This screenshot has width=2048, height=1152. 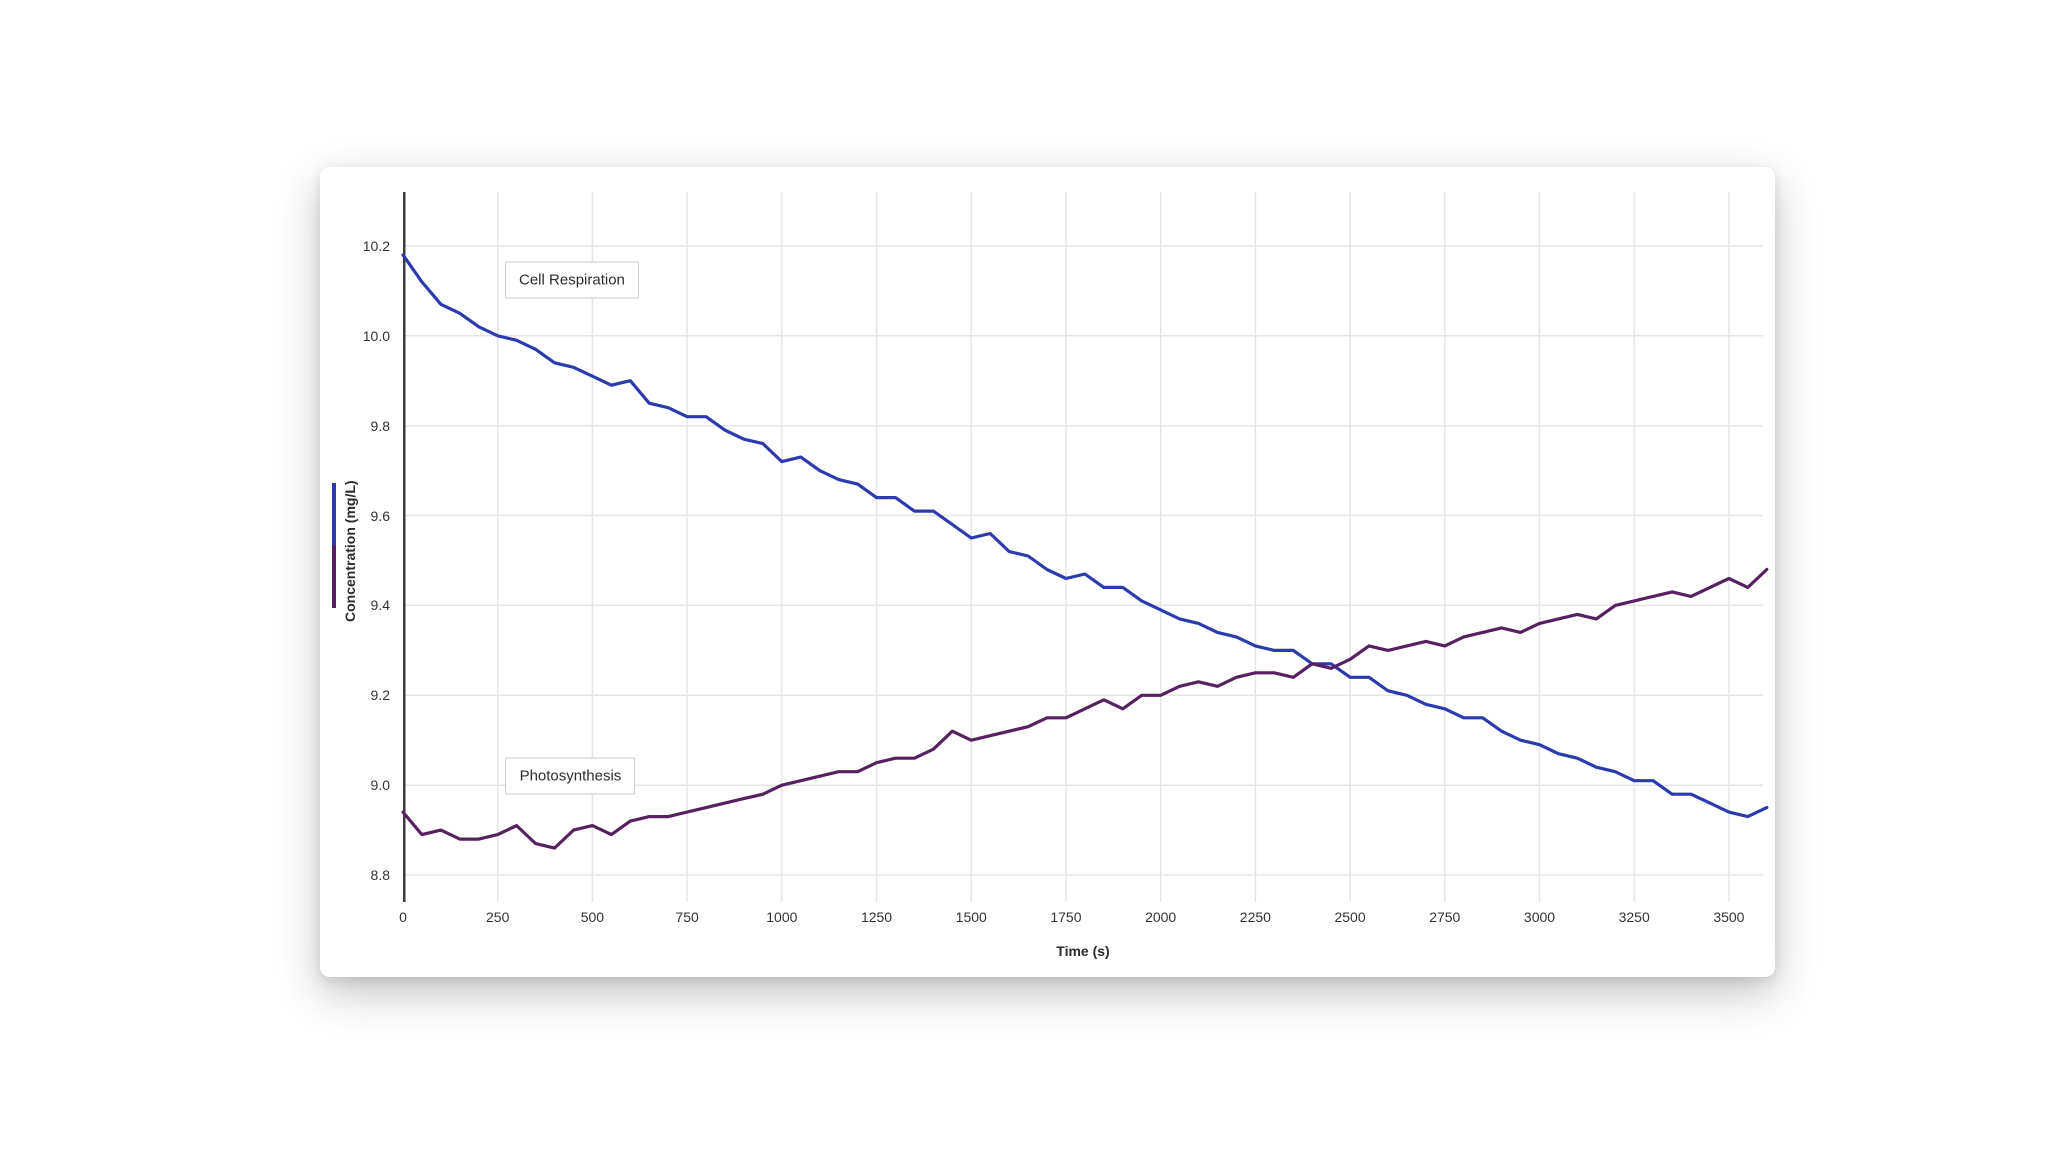 What do you see at coordinates (971, 917) in the screenshot?
I see `x-tick-label: 1500` at bounding box center [971, 917].